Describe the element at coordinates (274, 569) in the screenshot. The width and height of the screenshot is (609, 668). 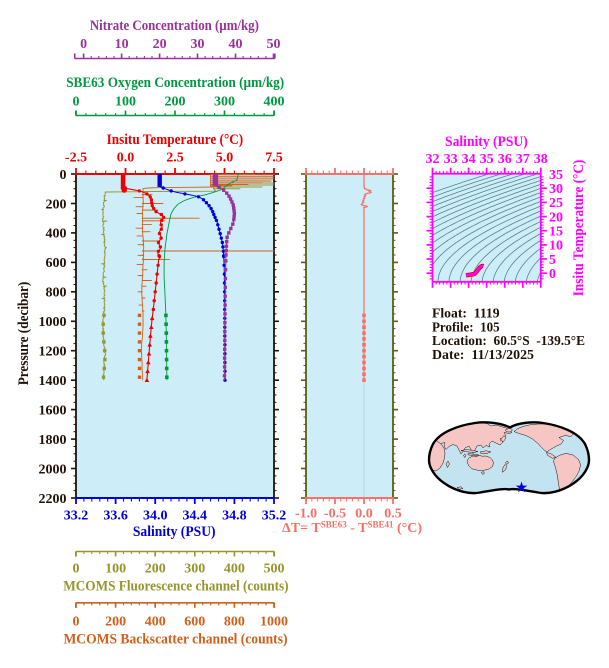
I see `svg-text: 500` at that location.